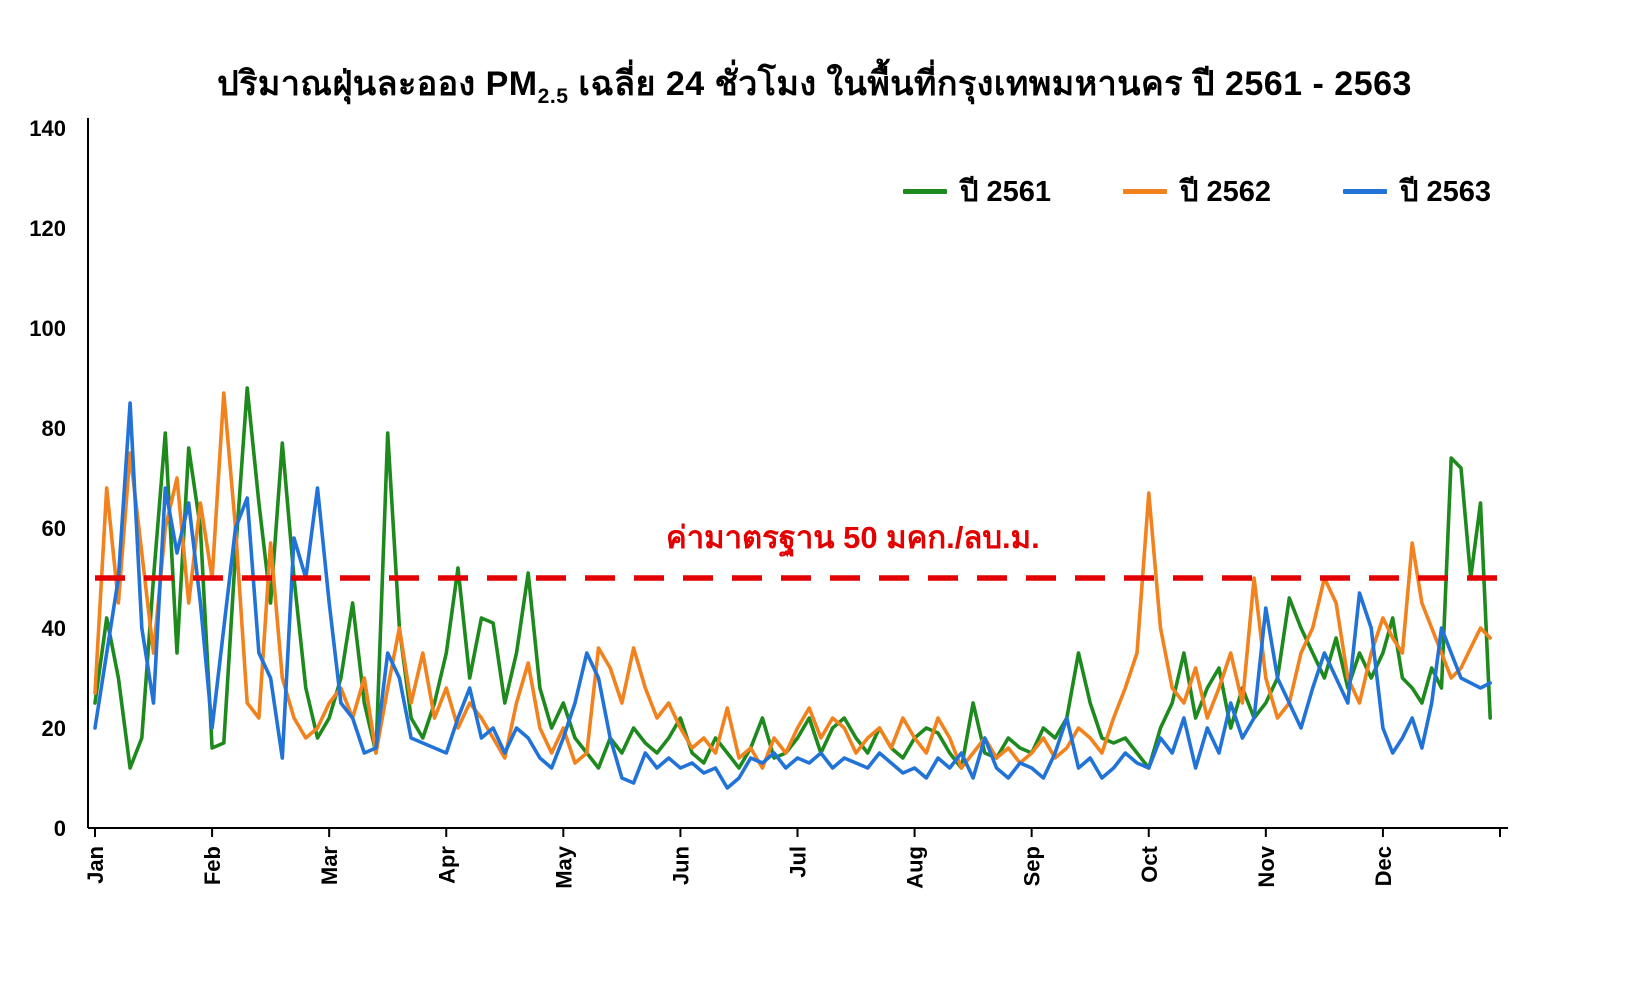  Describe the element at coordinates (47, 228) in the screenshot. I see `y-tick-label: 120` at that location.